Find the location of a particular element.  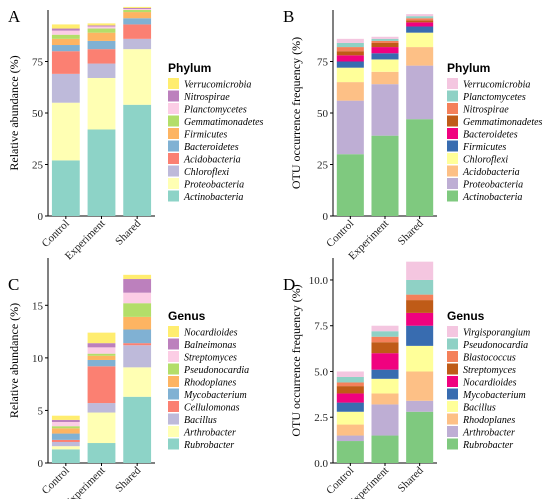

bar-segment-blastococcus is located at coordinates (420, 297).